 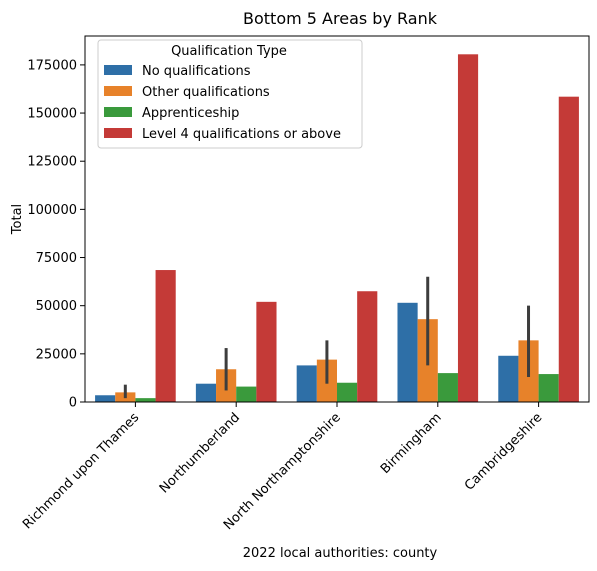 I want to click on legend-entry: Other qualifications, so click(x=206, y=92).